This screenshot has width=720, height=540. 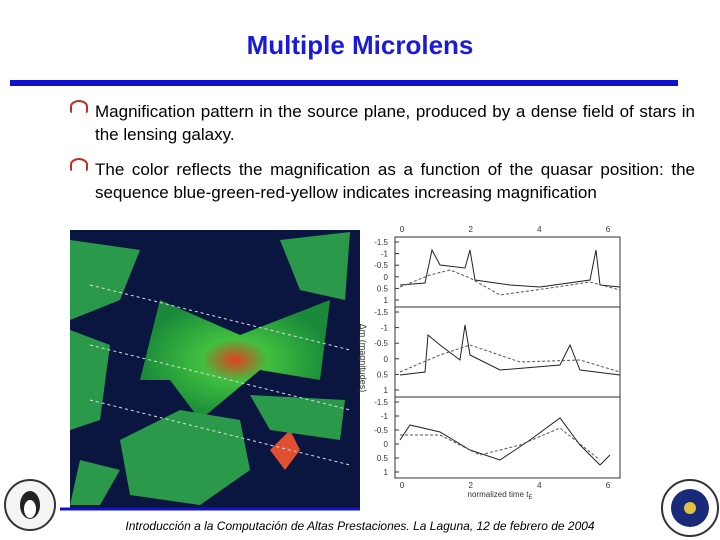 I want to click on x-axis-label-text: normalized time t, so click(x=499, y=494).